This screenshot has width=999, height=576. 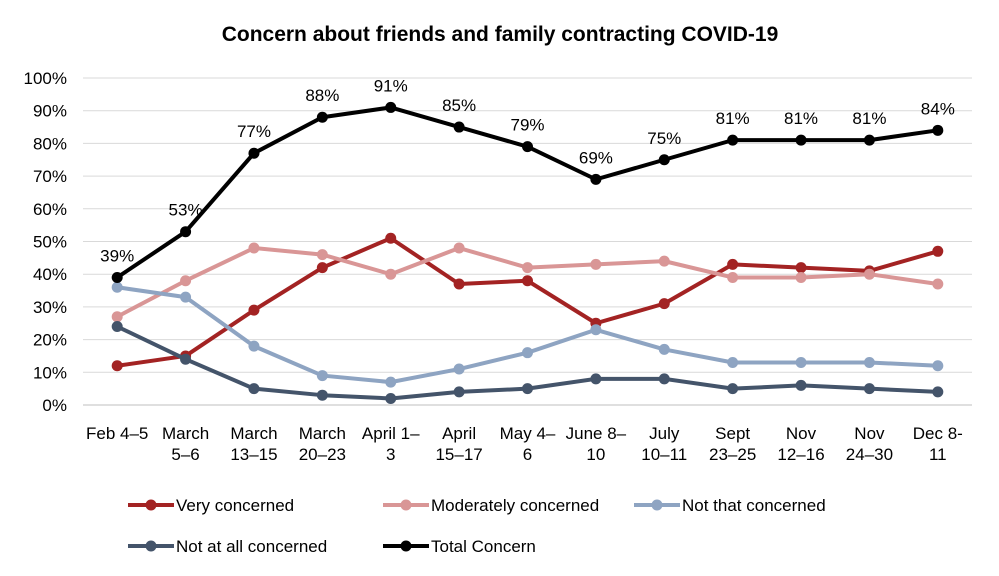 I want to click on y-tick-label: 100%, so click(x=45, y=78).